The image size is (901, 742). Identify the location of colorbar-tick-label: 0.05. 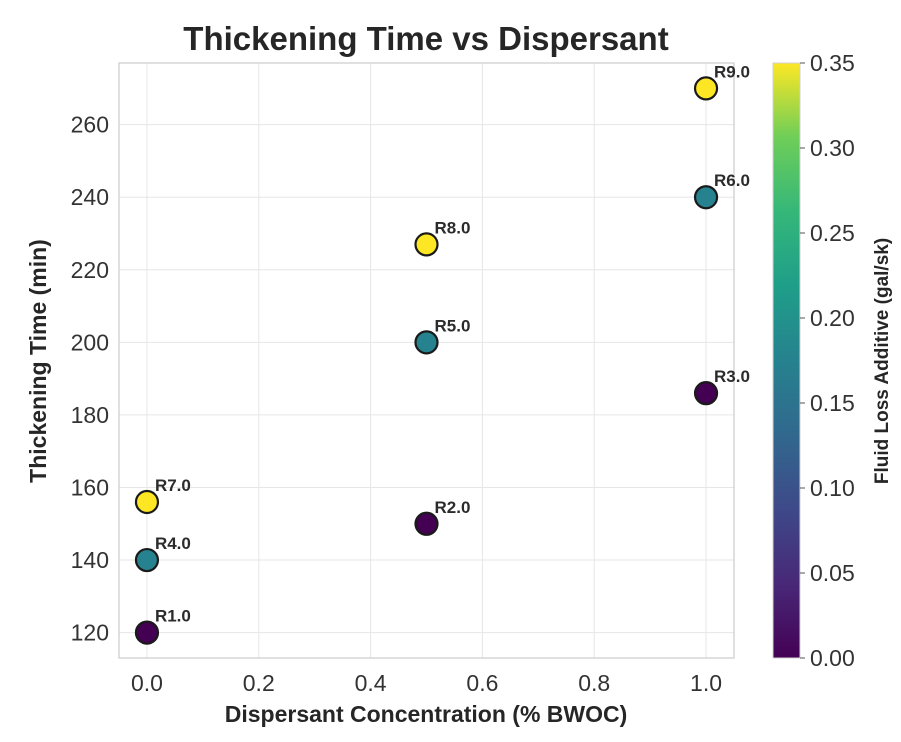
(832, 573).